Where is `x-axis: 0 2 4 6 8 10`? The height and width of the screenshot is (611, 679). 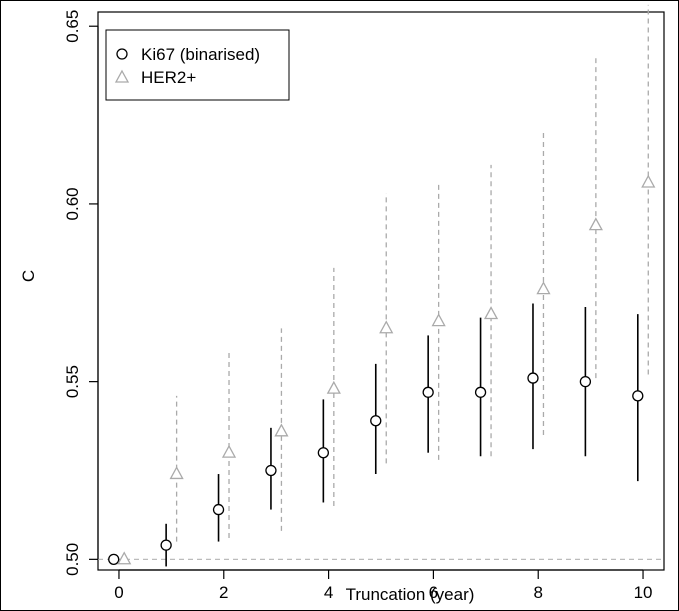 x-axis: 0 2 4 6 8 10 is located at coordinates (383, 585).